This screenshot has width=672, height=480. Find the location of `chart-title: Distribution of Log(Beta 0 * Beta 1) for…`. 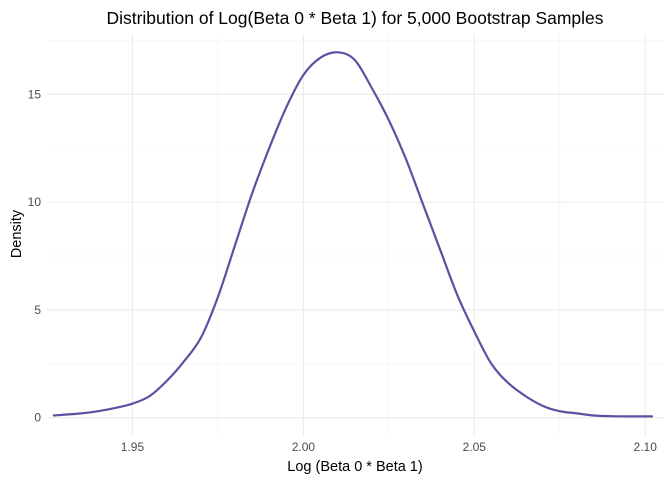

chart-title: Distribution of Log(Beta 0 * Beta 1) for… is located at coordinates (354, 18).